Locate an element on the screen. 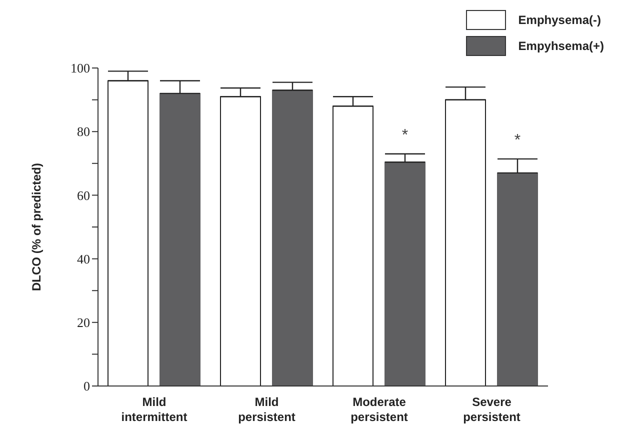 This screenshot has height=443, width=619. x-tick-label: Mild persistent is located at coordinates (267, 409).